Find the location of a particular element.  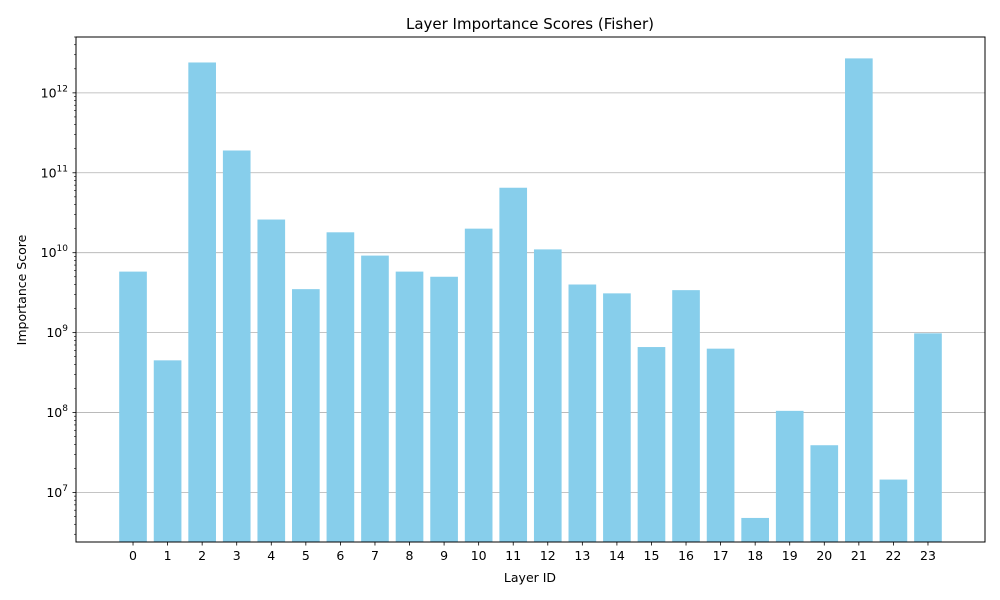

x-tick-label: 14 is located at coordinates (617, 555).